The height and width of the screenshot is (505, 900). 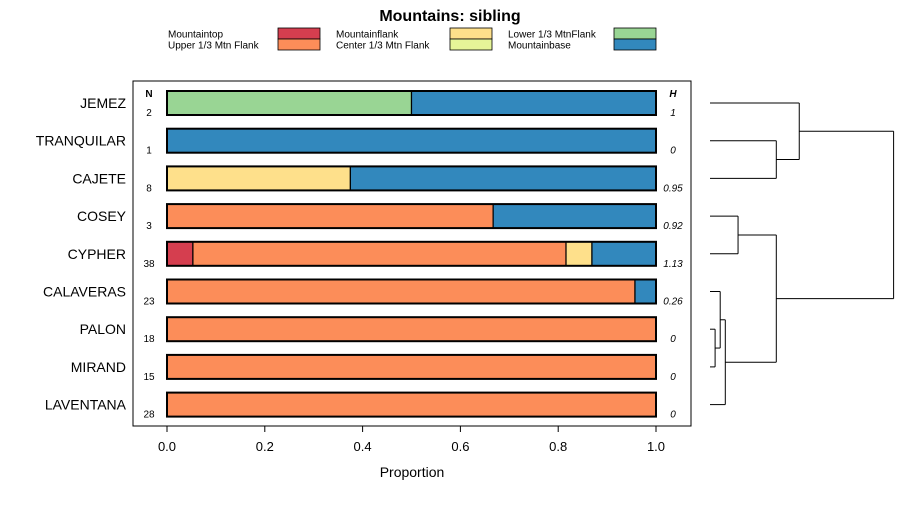 What do you see at coordinates (673, 264) in the screenshot?
I see `row-h-value: 1.13` at bounding box center [673, 264].